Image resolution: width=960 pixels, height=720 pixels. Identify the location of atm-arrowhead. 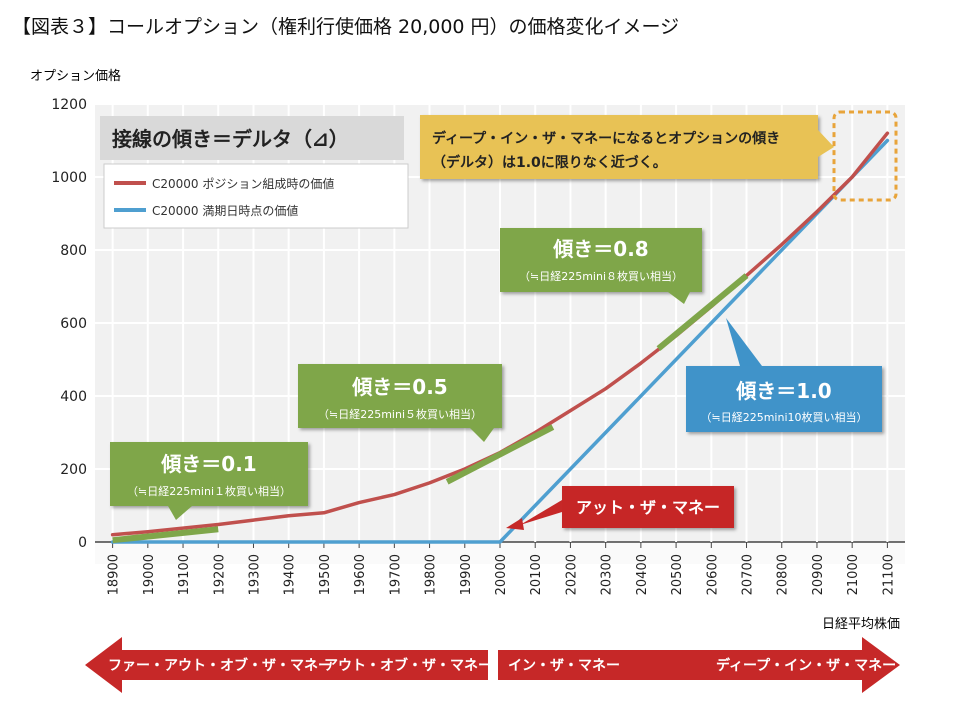
(515, 524).